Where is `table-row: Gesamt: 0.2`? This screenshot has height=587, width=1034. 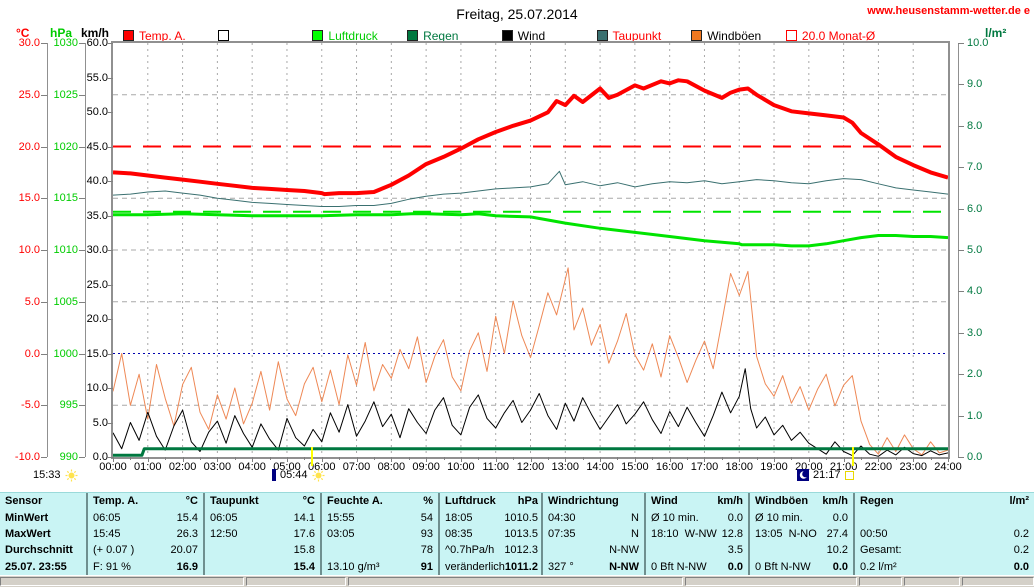 table-row: Gesamt: 0.2 is located at coordinates (944, 550).